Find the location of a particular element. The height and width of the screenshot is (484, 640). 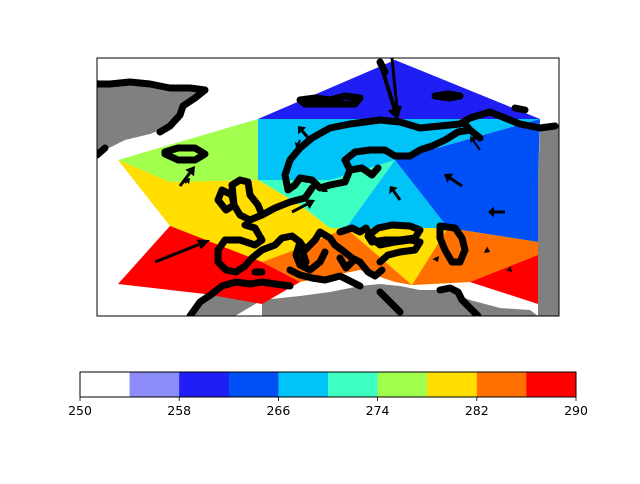

colorbar-tick-label: 282 is located at coordinates (477, 410).